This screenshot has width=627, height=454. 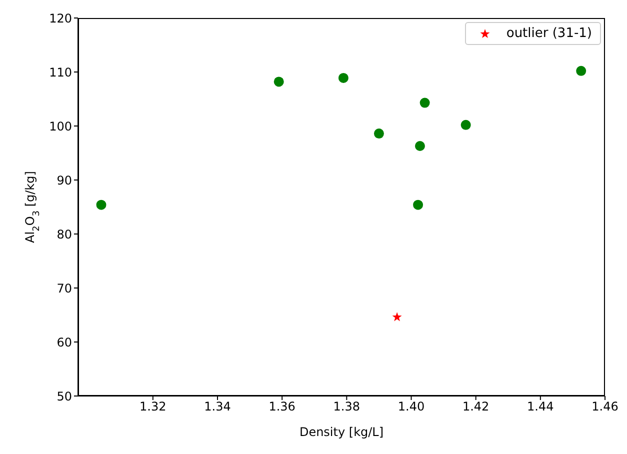 What do you see at coordinates (60, 72) in the screenshot?
I see `y-tick-label: 110` at bounding box center [60, 72].